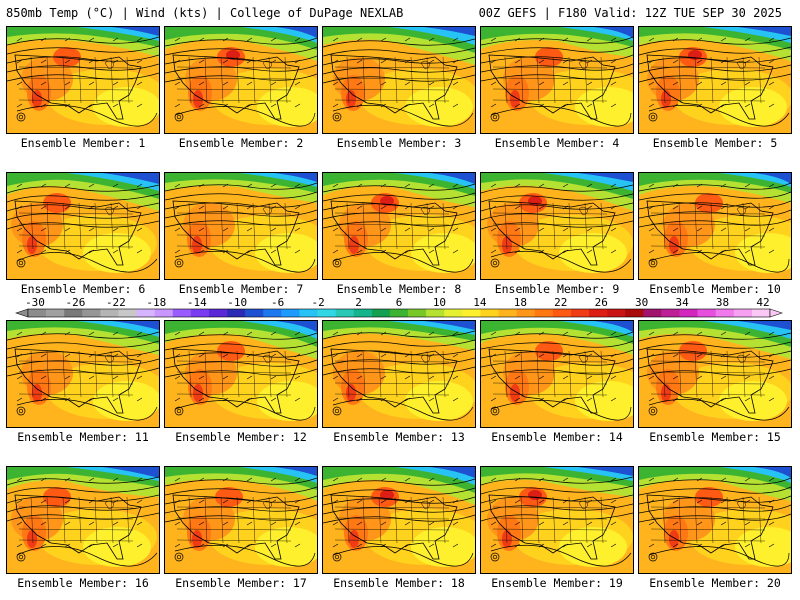 This screenshot has height=600, width=800. I want to click on colorbar-tick-label: -30, so click(35, 302).